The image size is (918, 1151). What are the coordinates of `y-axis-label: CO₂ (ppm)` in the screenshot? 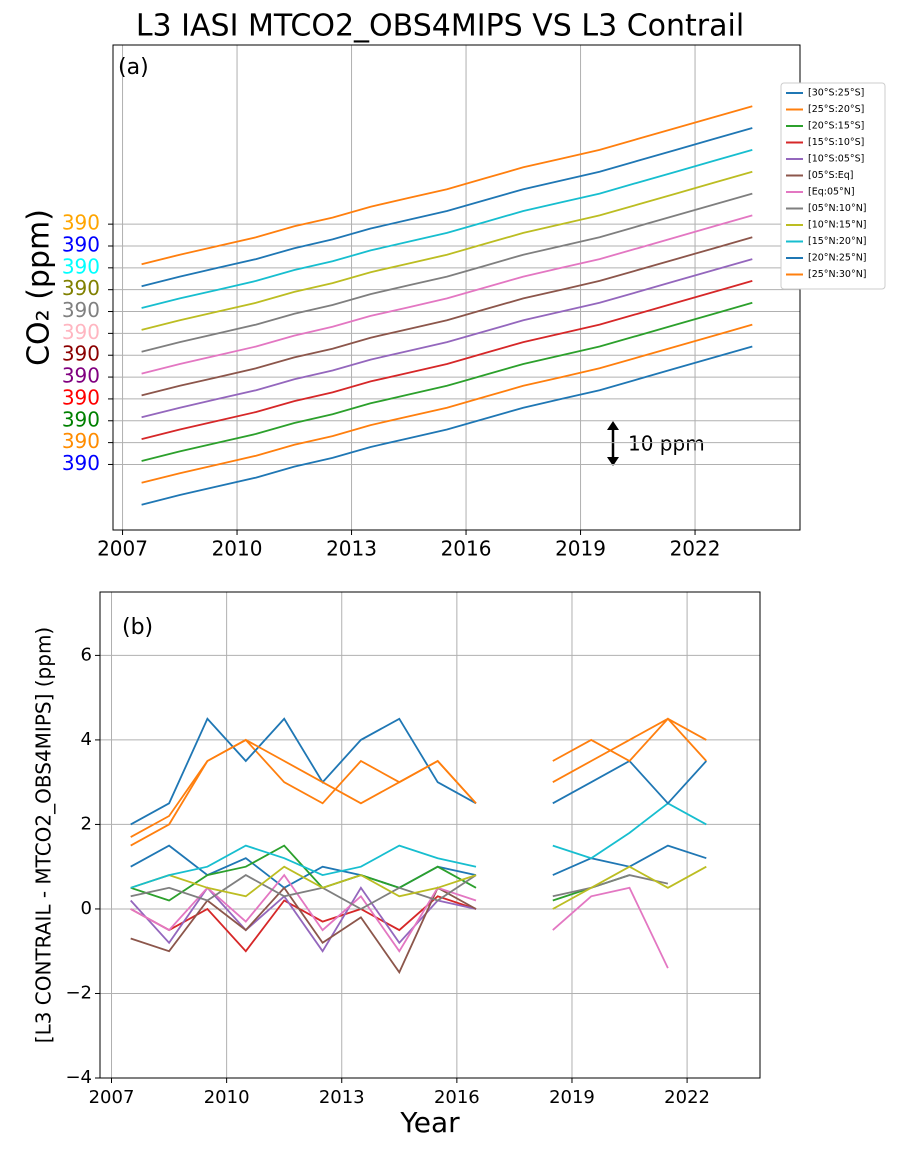 It's located at (39, 287).